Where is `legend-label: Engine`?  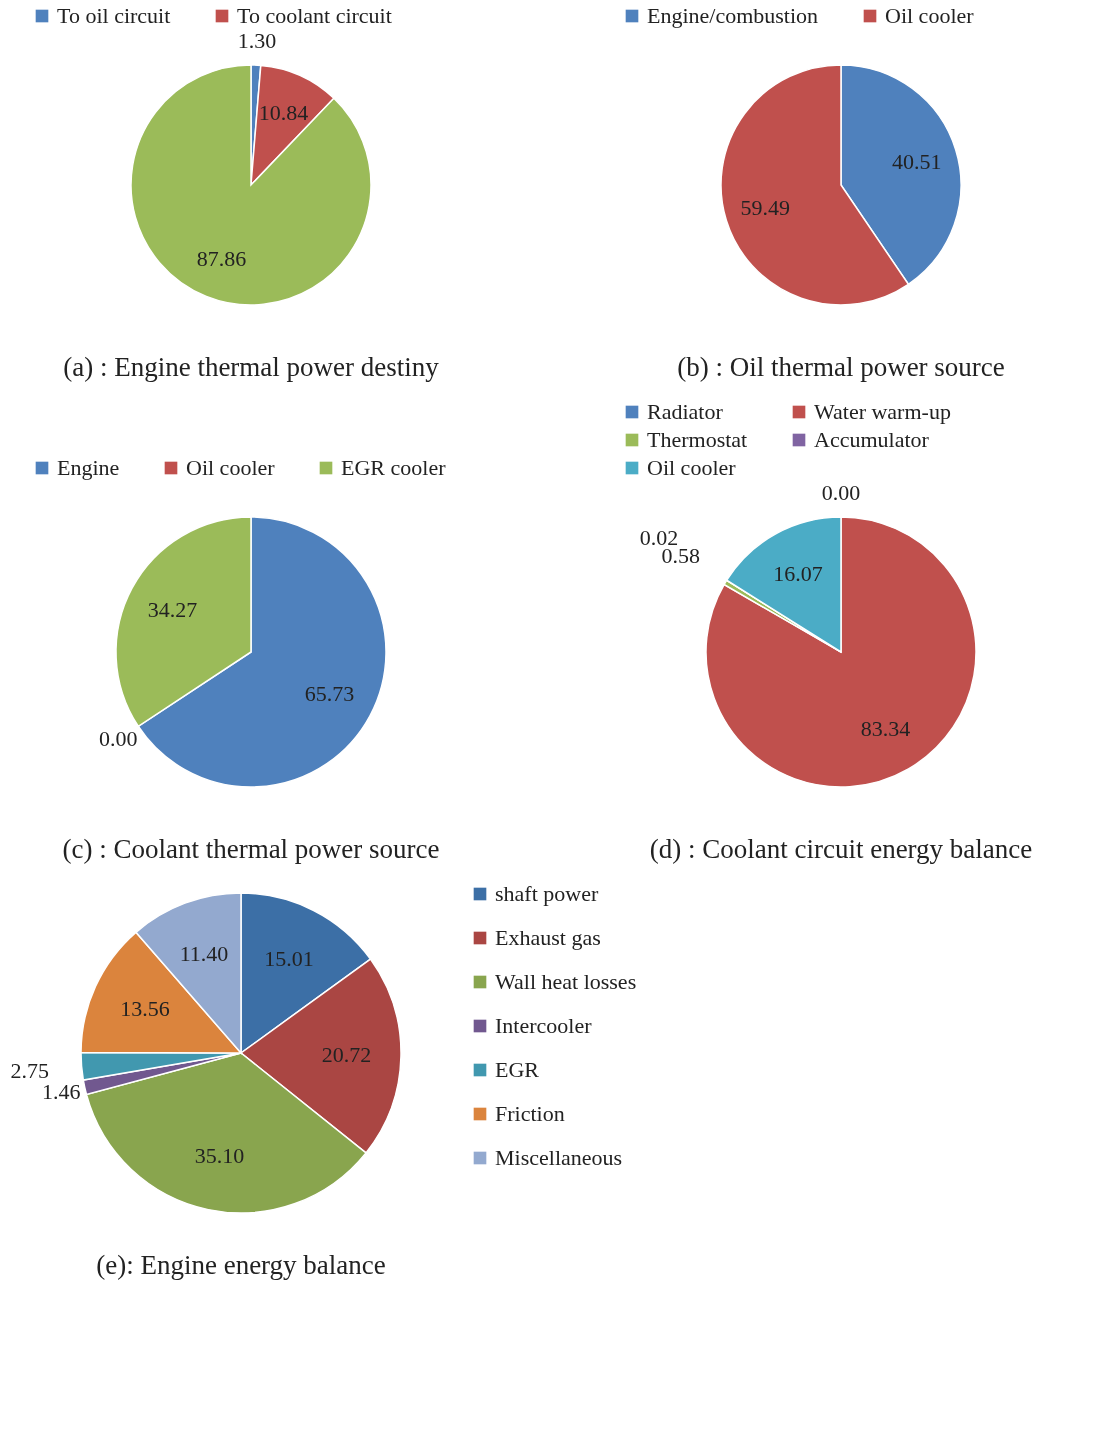
legend-label: Engine is located at coordinates (88, 467).